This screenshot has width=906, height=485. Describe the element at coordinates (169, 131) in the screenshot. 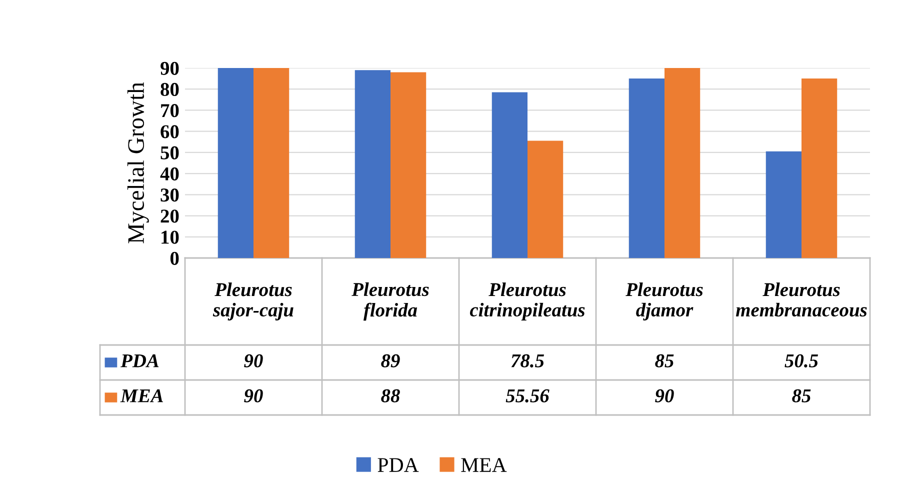

I see `y-tick-label: 60` at that location.